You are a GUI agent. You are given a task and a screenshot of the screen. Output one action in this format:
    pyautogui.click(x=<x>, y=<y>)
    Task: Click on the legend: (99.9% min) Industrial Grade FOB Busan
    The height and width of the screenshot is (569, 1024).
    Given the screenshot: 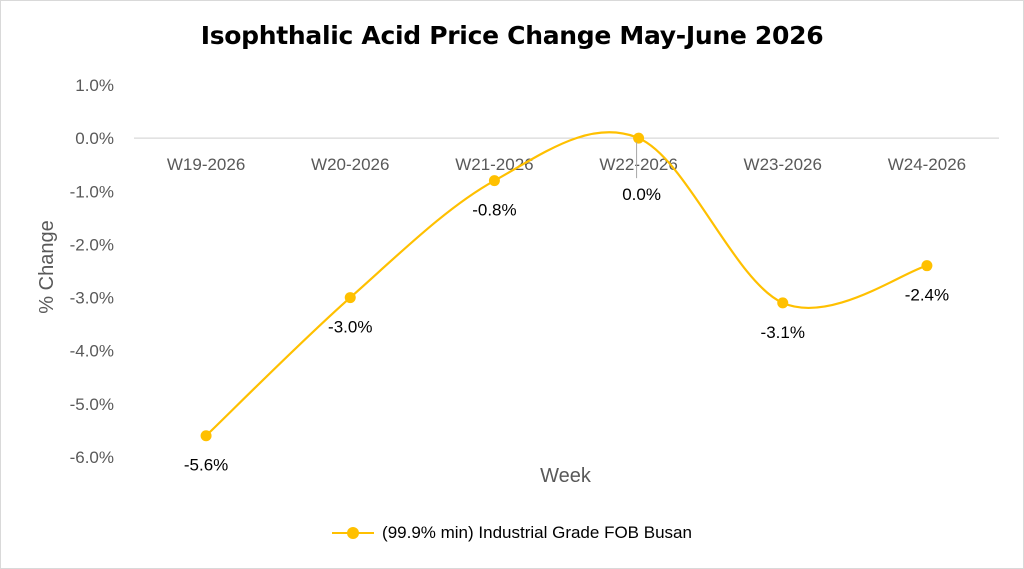 What is the action you would take?
    pyautogui.click(x=512, y=533)
    